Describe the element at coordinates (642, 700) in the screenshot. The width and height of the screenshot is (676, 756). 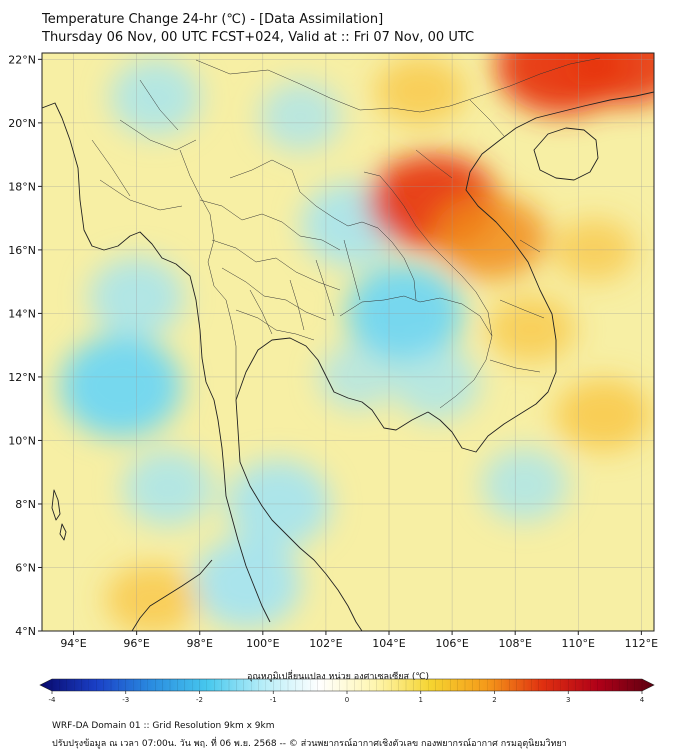
I see `colorbar-tick-label: 4` at that location.